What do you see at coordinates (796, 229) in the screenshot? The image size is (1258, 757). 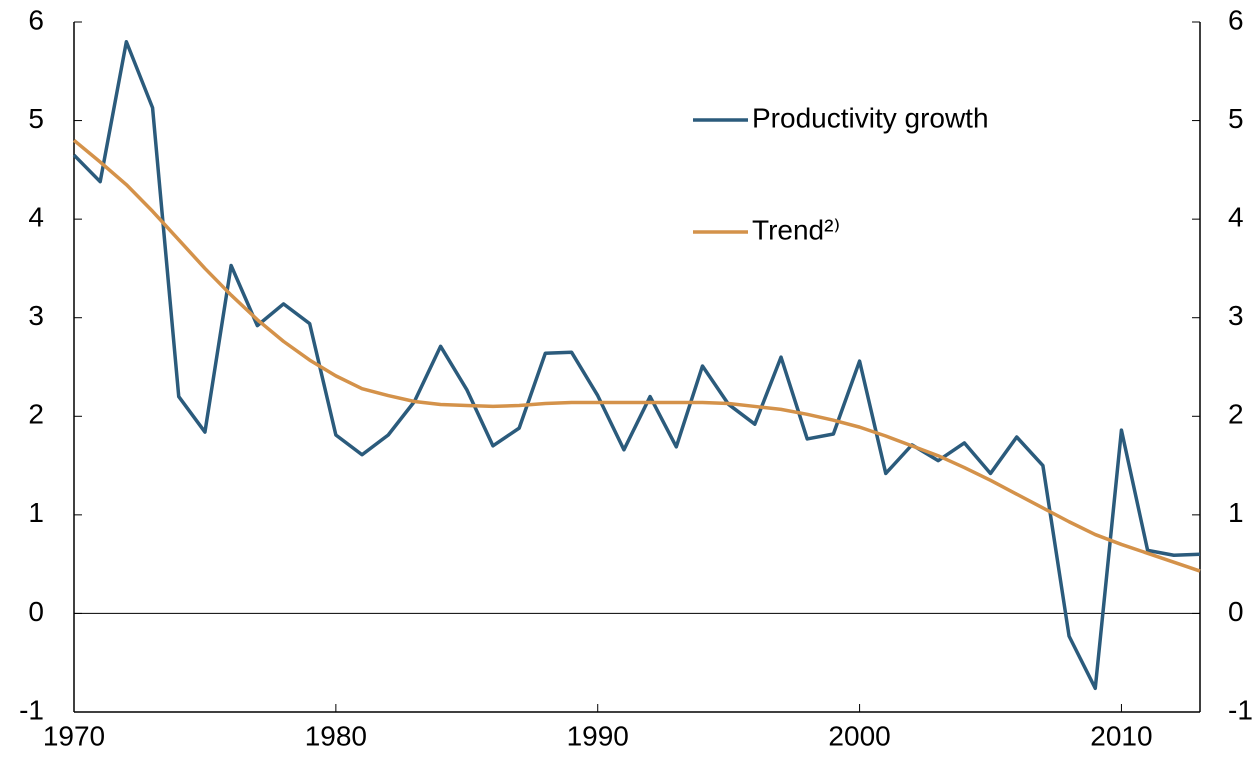 I see `legend-label: Trend²⁾` at bounding box center [796, 229].